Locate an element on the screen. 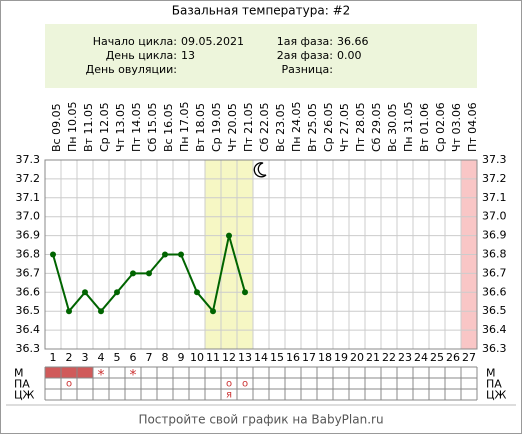  row-label: ПА is located at coordinates (22, 384).